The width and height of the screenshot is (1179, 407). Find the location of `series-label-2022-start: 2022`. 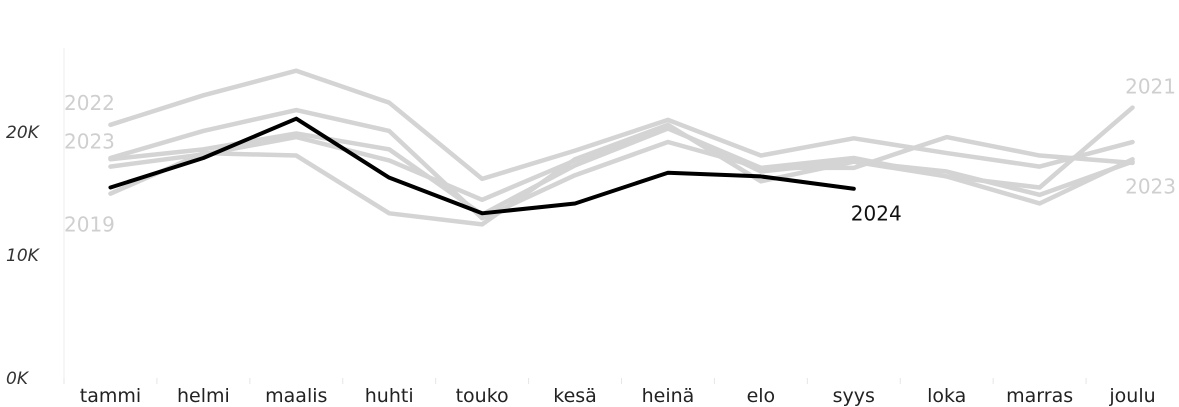

series-label-2022-start: 2022 is located at coordinates (89, 103).